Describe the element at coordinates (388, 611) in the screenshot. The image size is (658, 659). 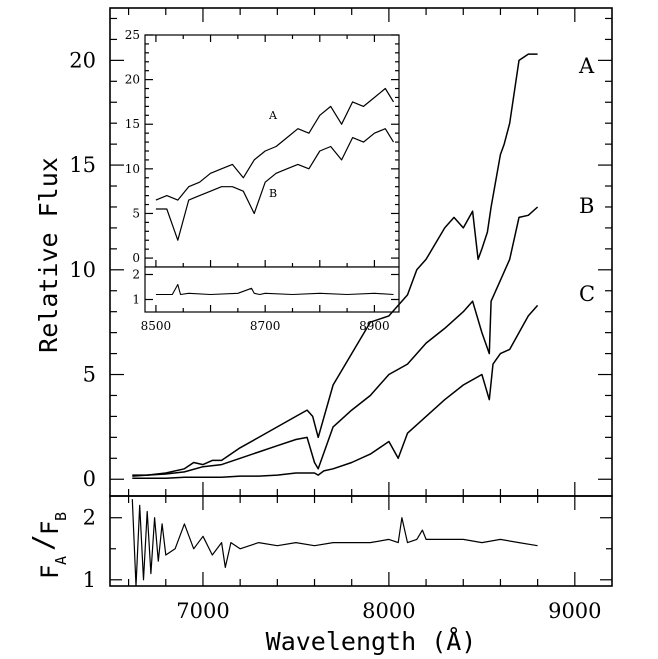
I see `x-tick-label: 8000` at that location.